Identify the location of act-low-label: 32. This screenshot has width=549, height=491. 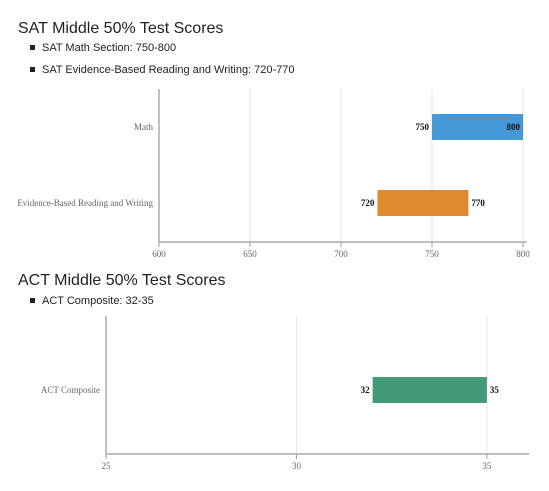
(366, 390).